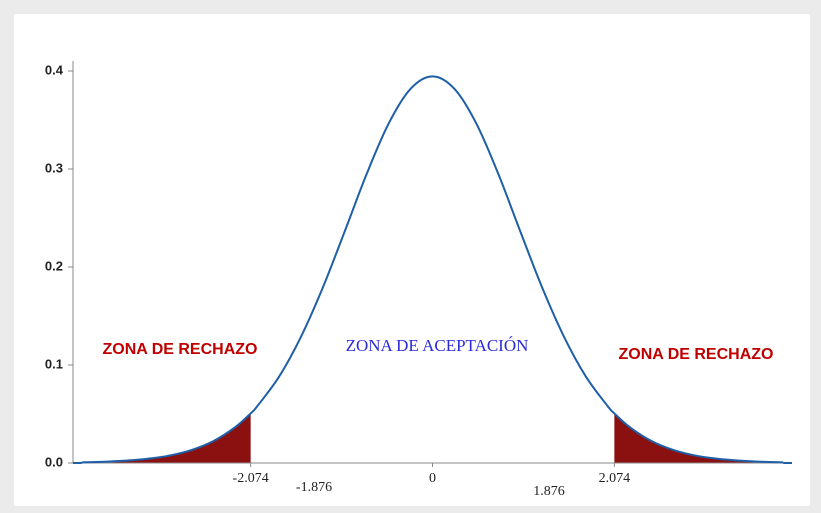 This screenshot has height=513, width=821. I want to click on x-tick-label: -2.074, so click(251, 478).